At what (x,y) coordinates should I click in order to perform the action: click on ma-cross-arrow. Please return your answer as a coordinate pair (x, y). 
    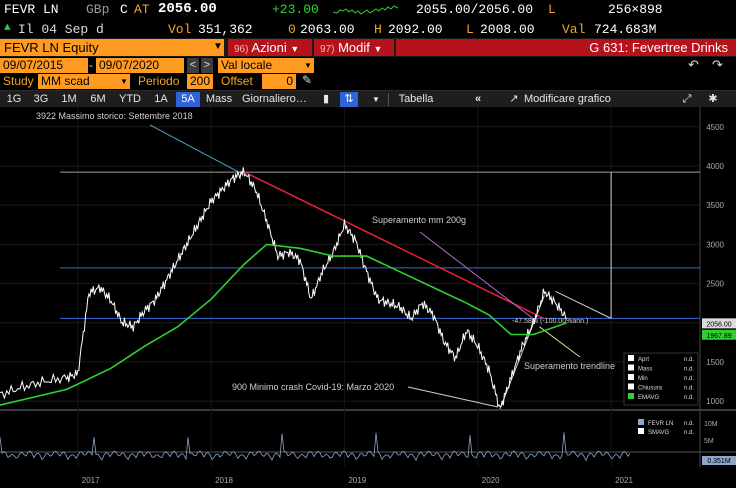
    Looking at the image, I should click on (476, 275).